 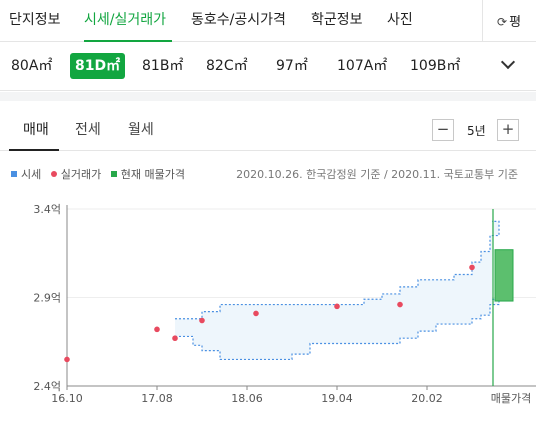 I want to click on legend-item: 실거래가, so click(x=76, y=174).